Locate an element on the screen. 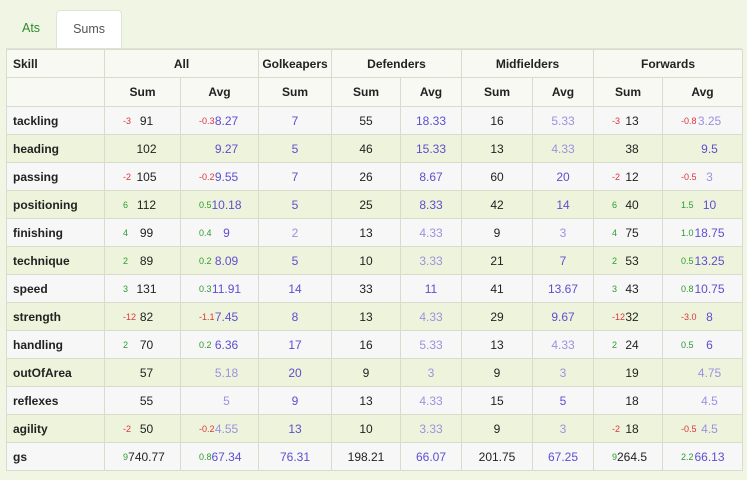 The height and width of the screenshot is (480, 747). cell-value: 29 is located at coordinates (497, 316).